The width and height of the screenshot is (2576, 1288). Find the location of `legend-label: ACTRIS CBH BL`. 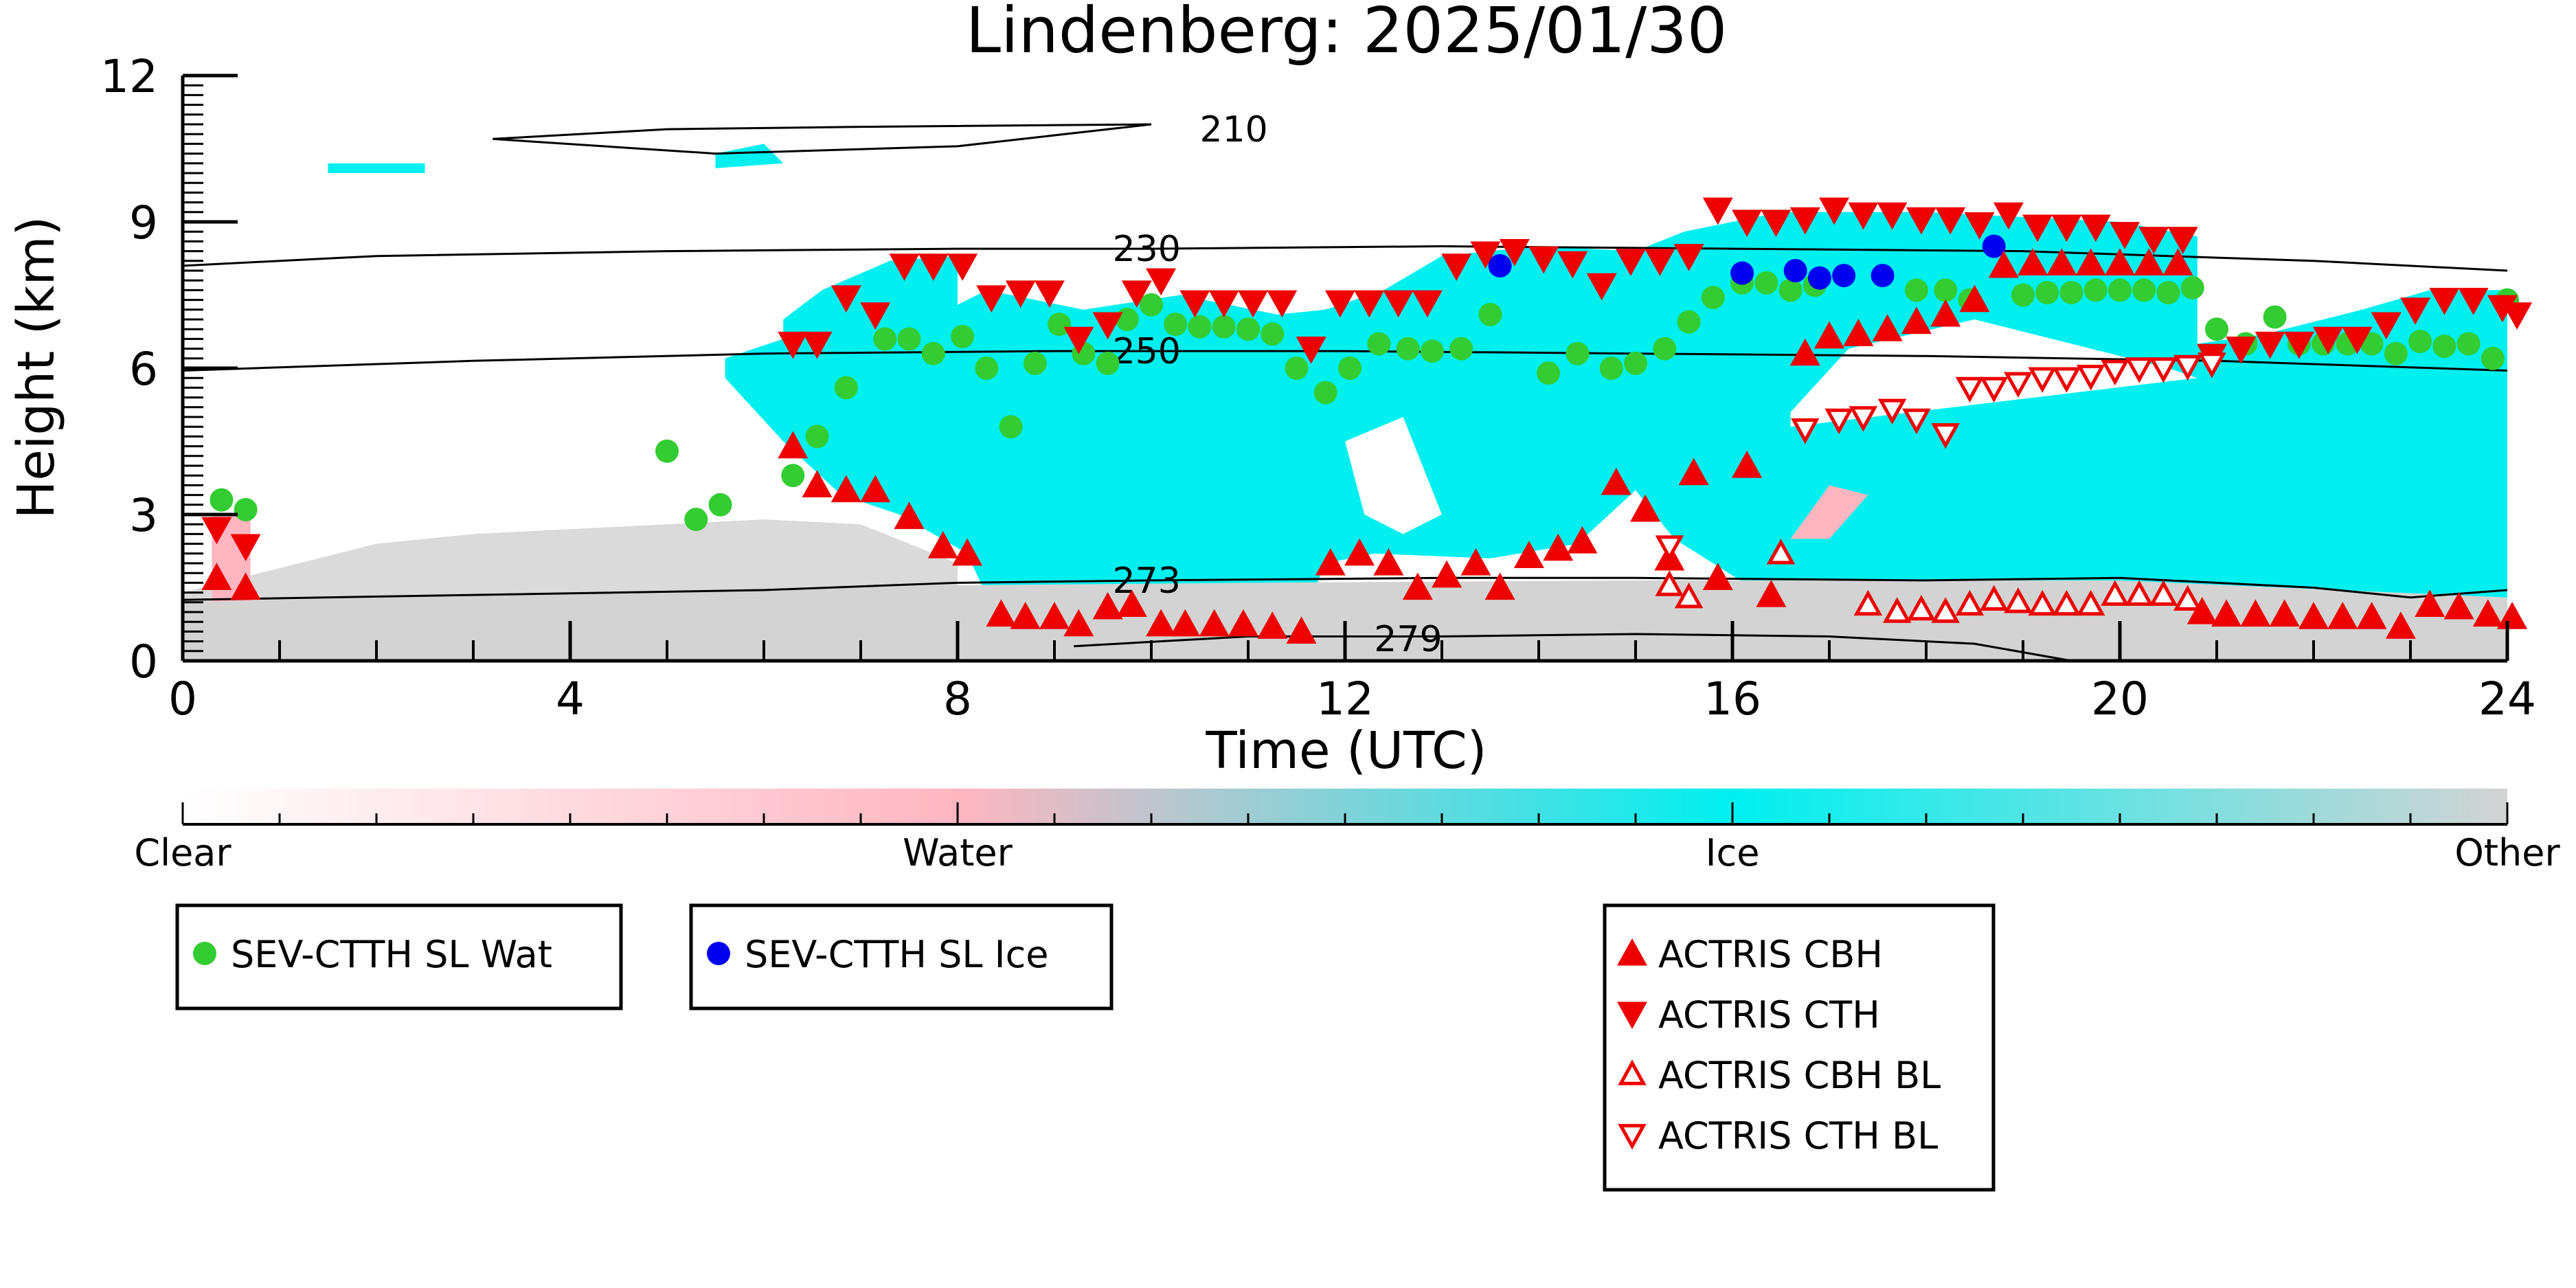

legend-label: ACTRIS CBH BL is located at coordinates (1799, 1075).